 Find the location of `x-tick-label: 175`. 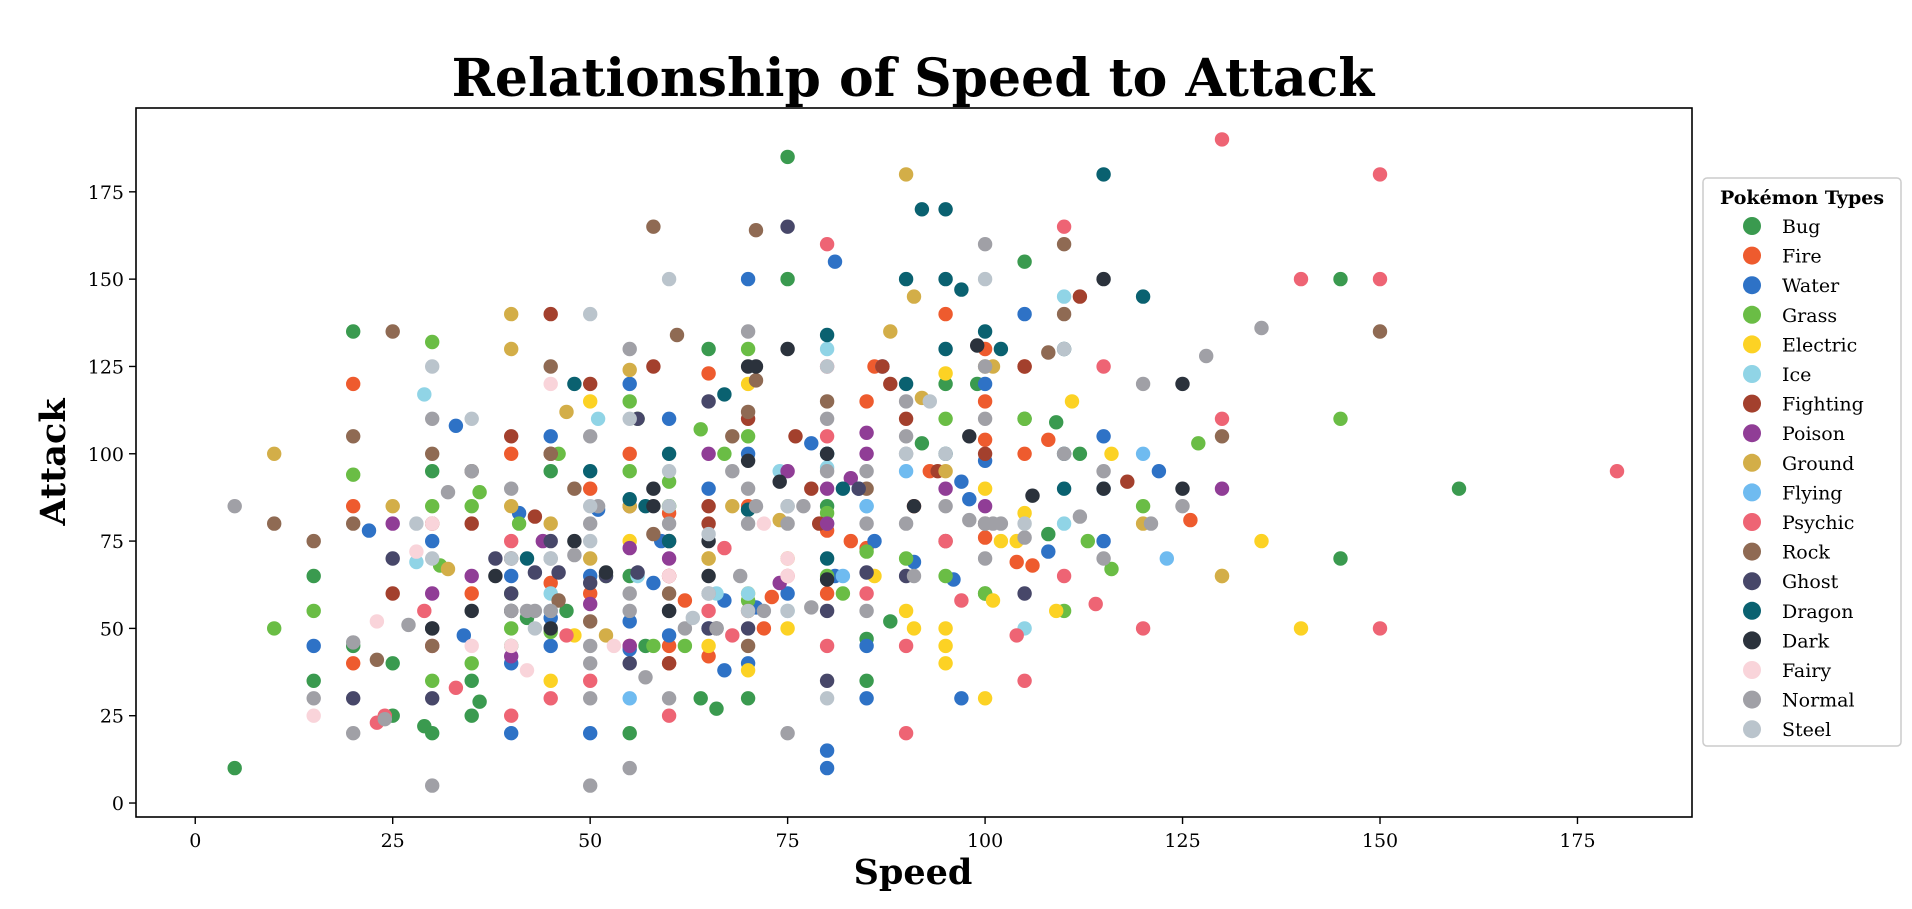

x-tick-label: 175 is located at coordinates (1577, 841).